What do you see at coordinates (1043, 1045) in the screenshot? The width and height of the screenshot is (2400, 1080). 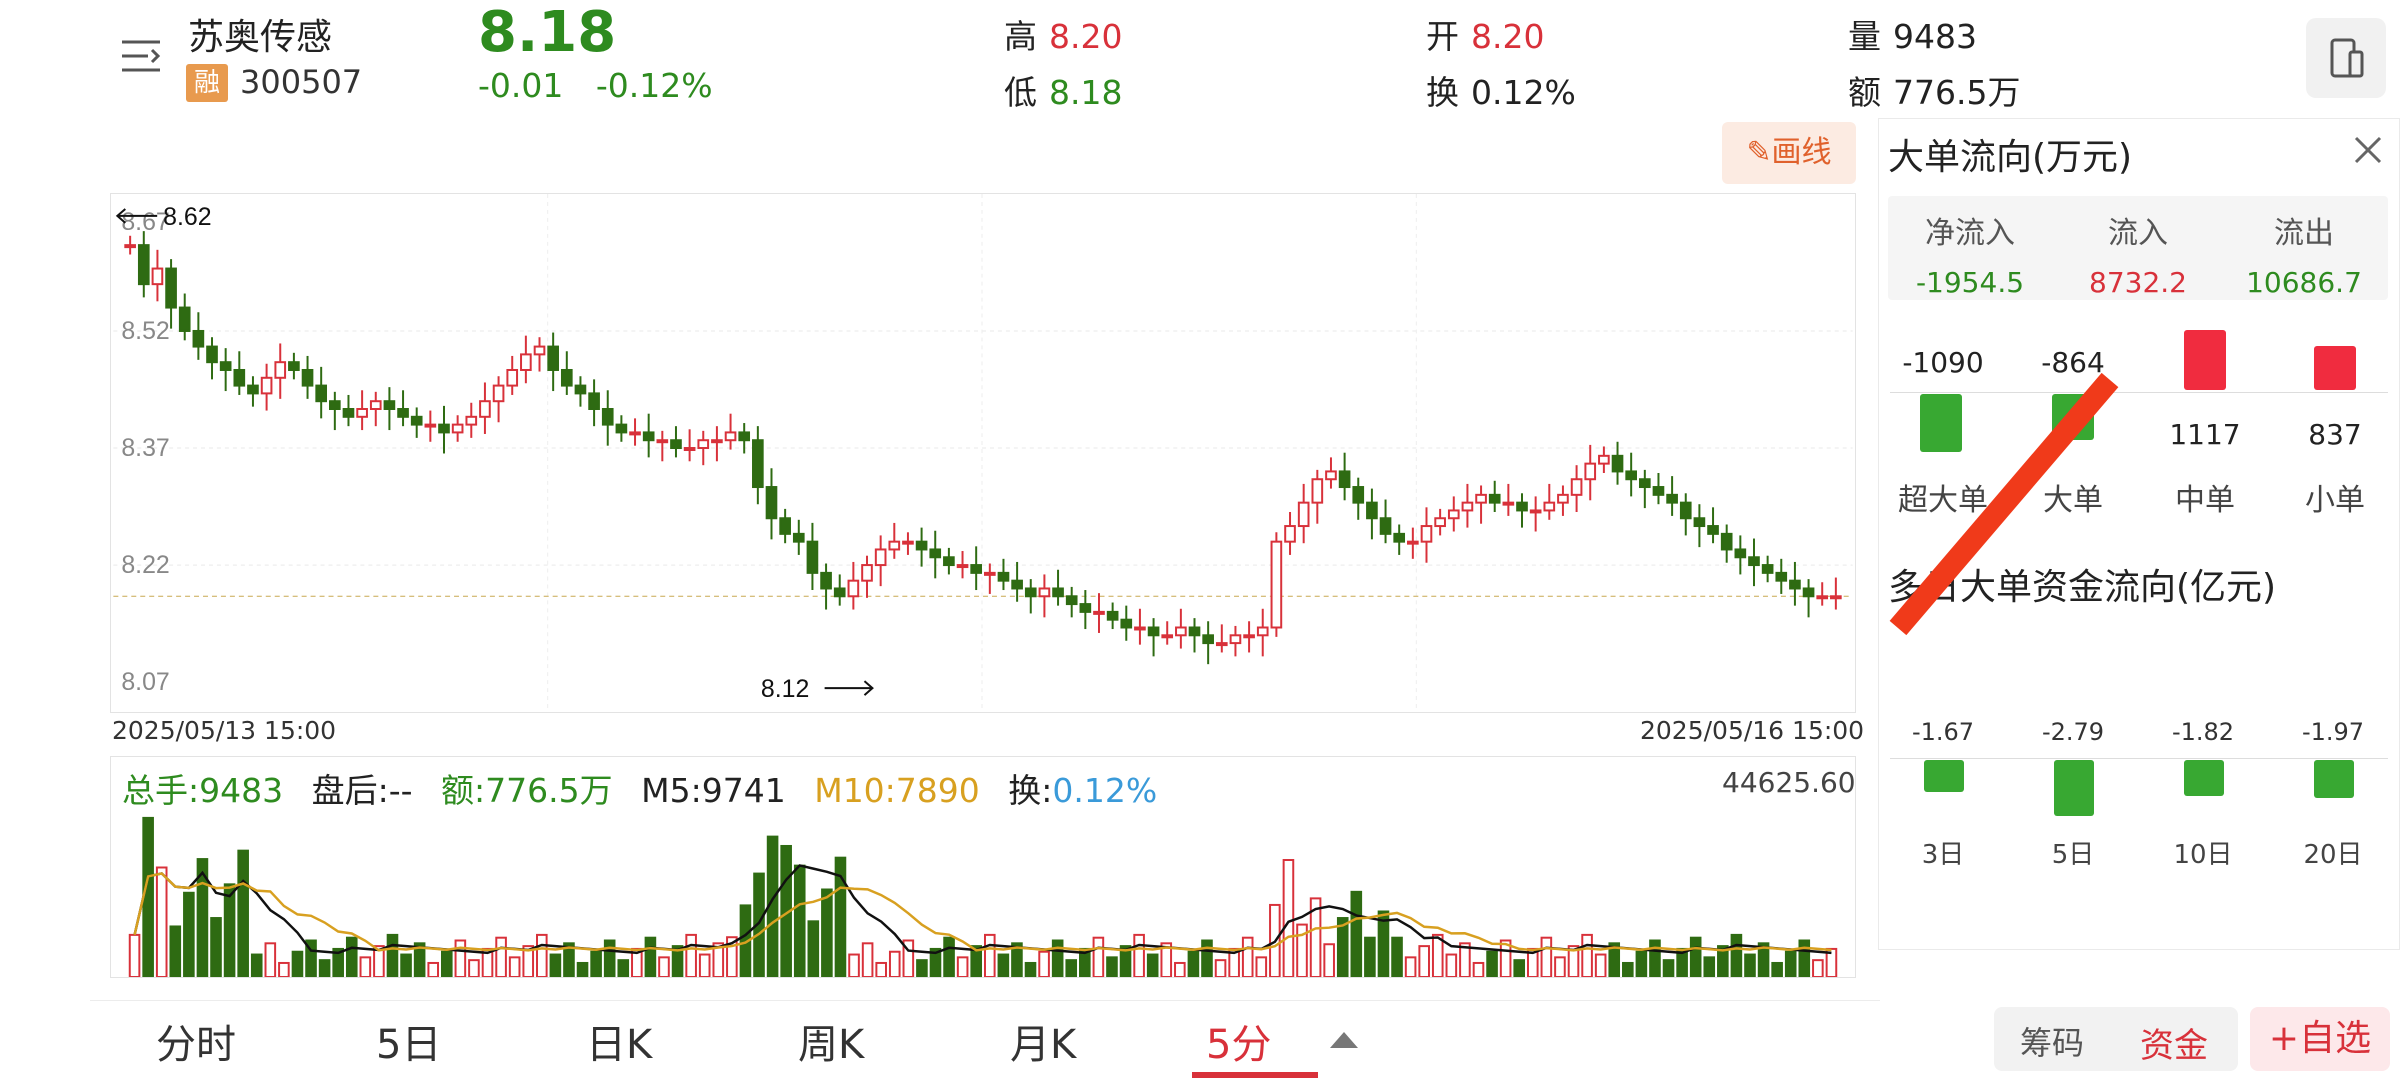 I see `tab-monthly-k: 月K` at bounding box center [1043, 1045].